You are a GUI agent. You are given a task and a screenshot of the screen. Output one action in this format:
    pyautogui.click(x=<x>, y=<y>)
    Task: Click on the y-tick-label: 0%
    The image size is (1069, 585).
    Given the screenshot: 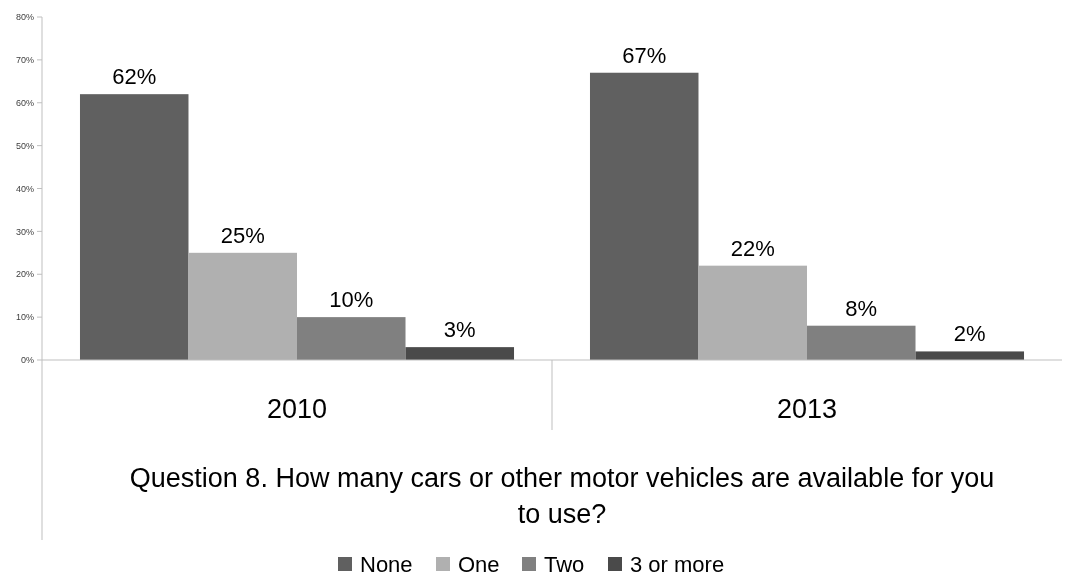 What is the action you would take?
    pyautogui.click(x=27, y=360)
    